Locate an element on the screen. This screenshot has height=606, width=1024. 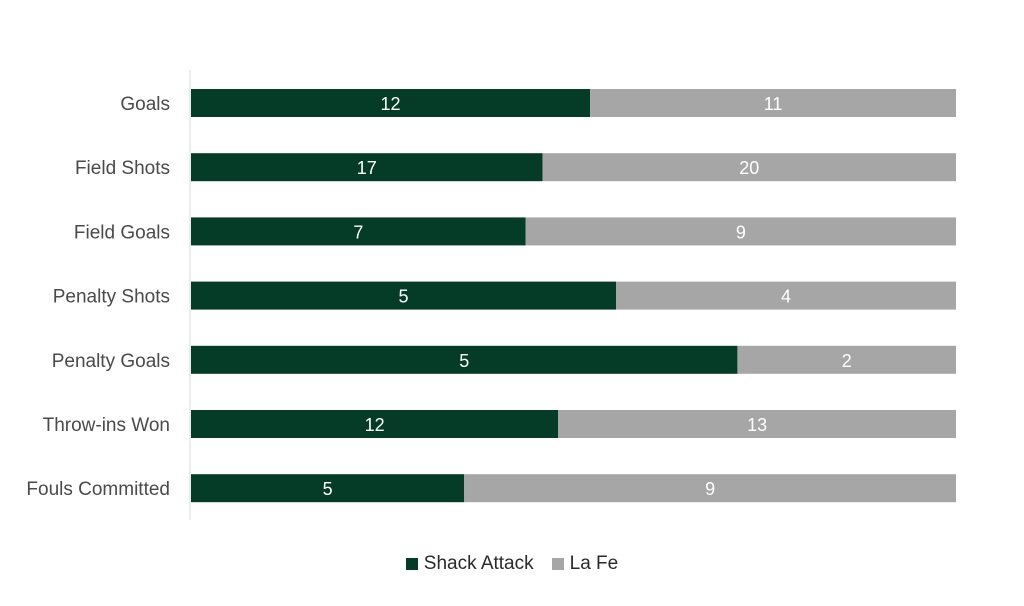
legend-label-shack-attack: Shack Attack is located at coordinates (478, 563).